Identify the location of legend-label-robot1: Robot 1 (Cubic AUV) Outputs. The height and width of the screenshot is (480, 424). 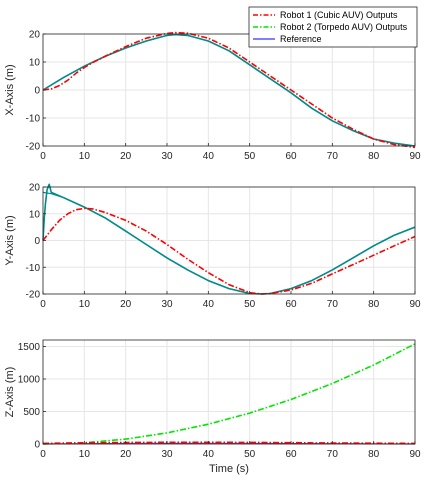
(339, 15).